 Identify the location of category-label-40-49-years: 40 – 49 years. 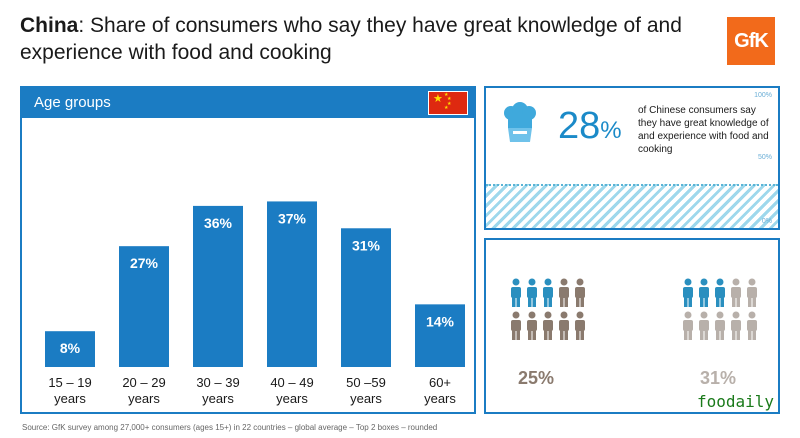
(291, 390).